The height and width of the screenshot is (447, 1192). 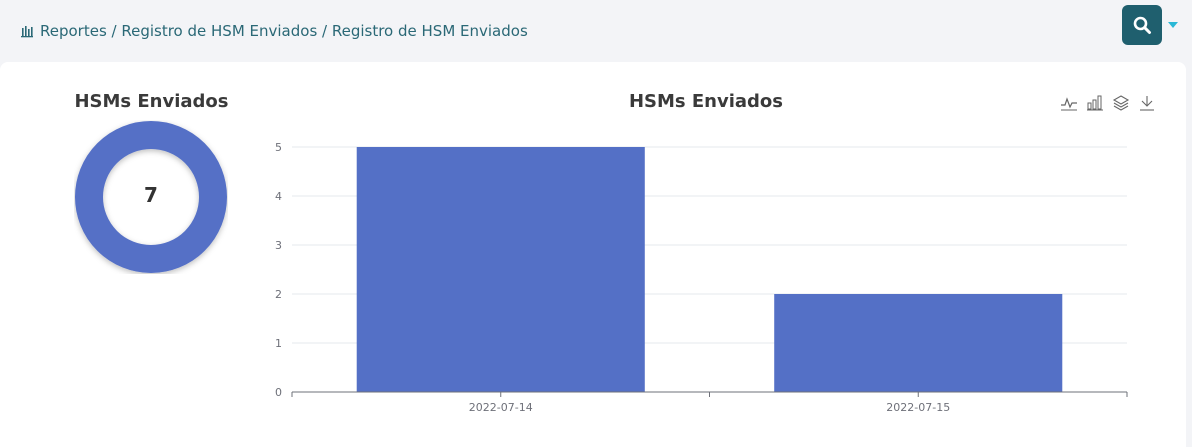 What do you see at coordinates (1147, 103) in the screenshot?
I see `download-icon` at bounding box center [1147, 103].